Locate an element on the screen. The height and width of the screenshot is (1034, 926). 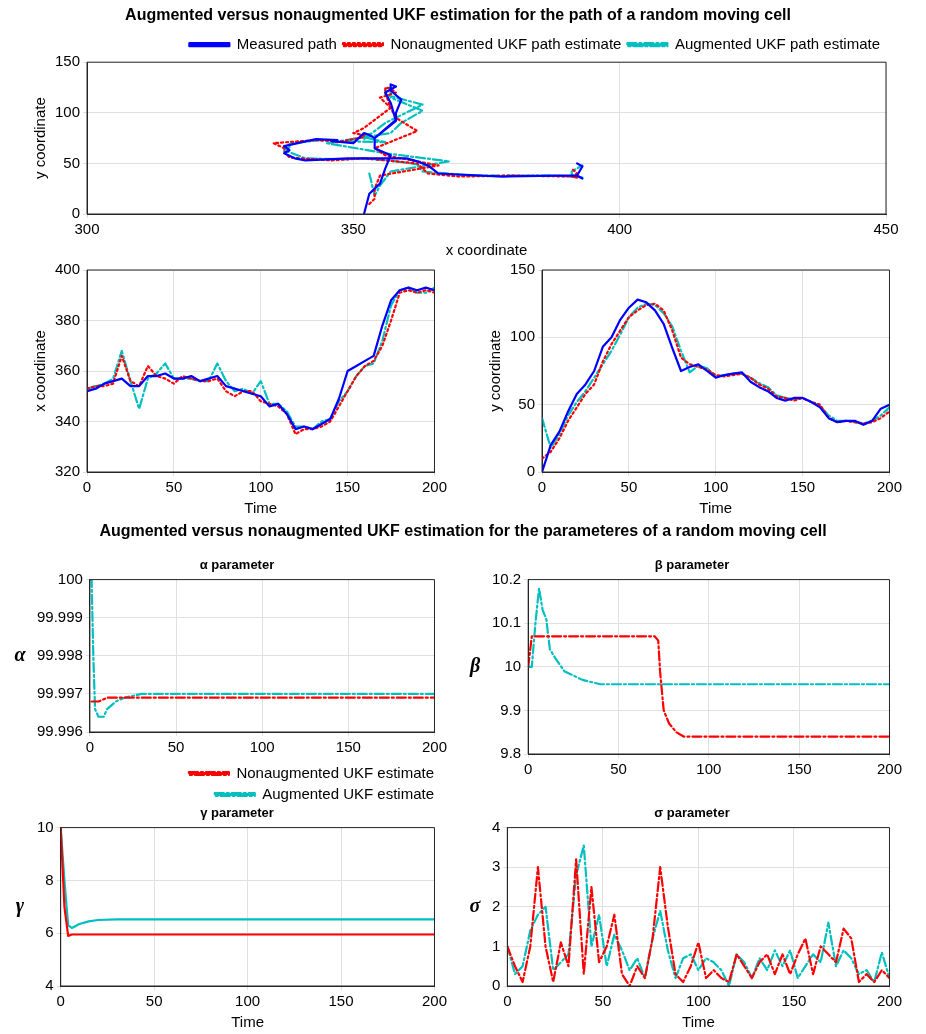
y-axis-title: α is located at coordinates (20, 653).